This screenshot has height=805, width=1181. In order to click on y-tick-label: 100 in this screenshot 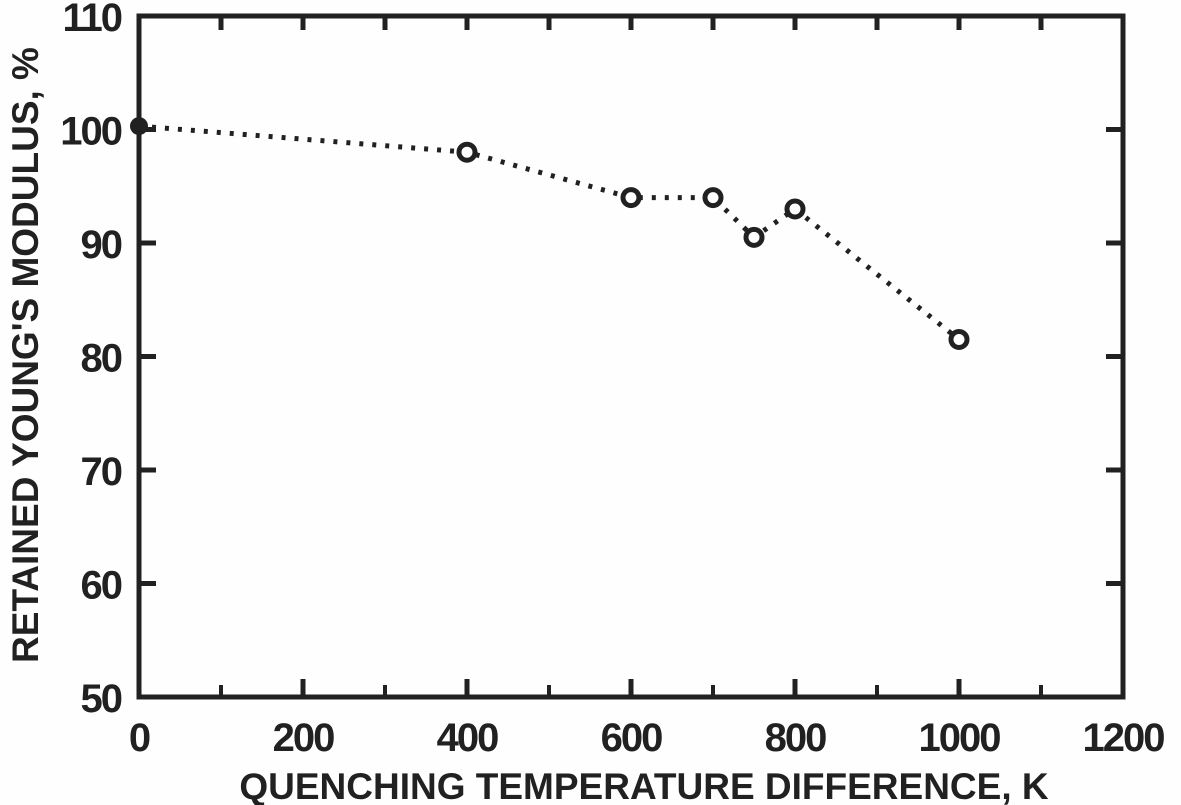, I will do `click(90, 132)`.